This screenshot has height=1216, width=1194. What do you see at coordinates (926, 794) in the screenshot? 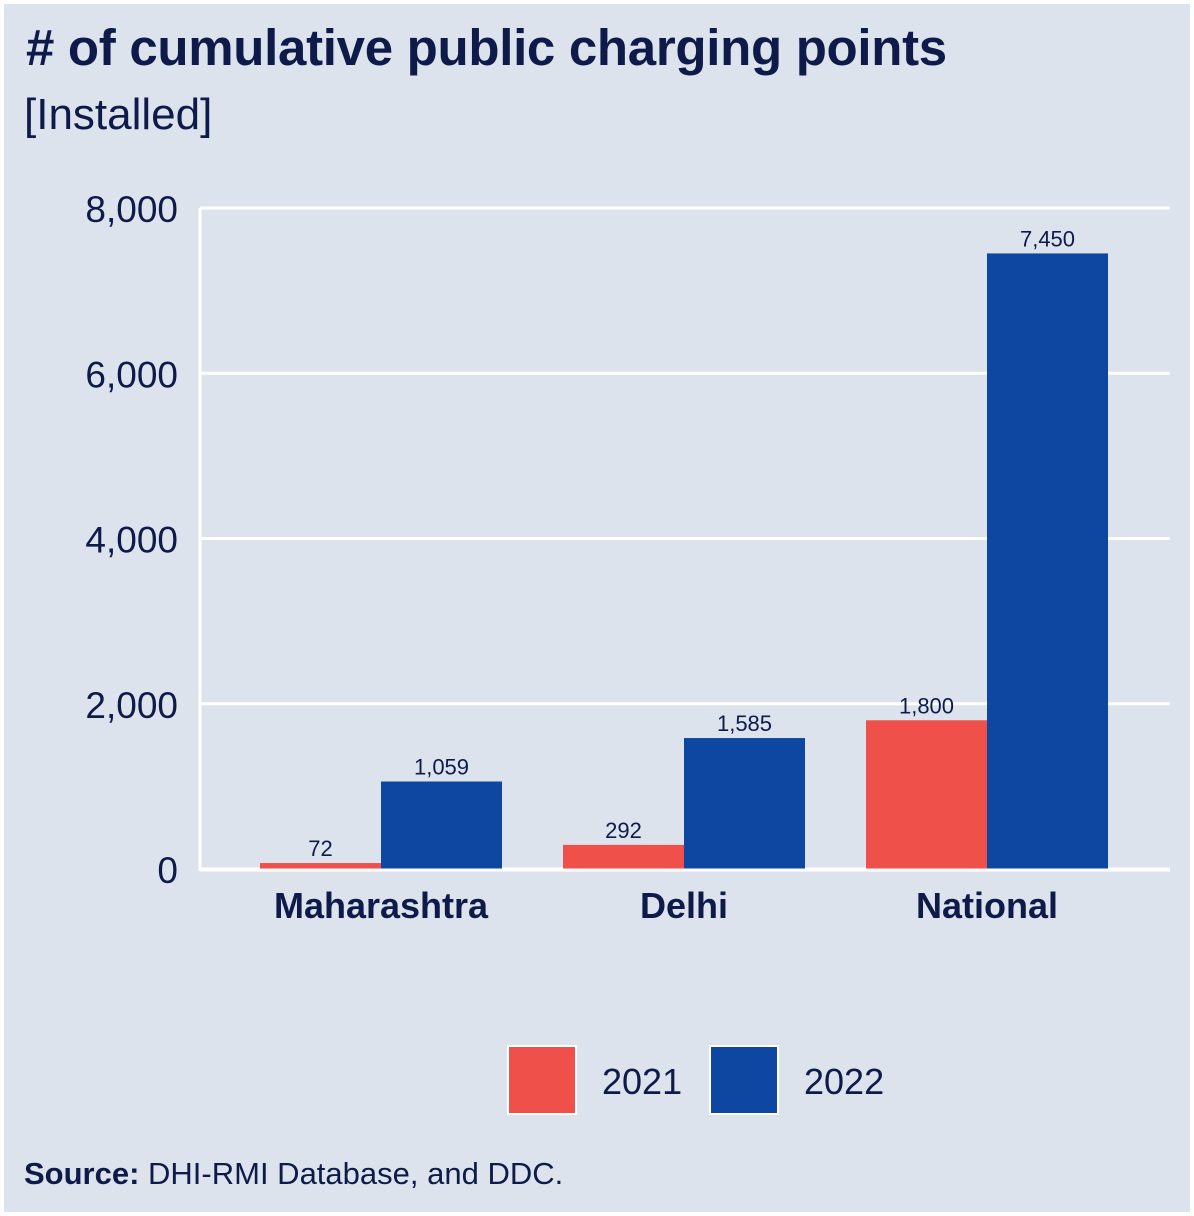
I see `bar-2021-national` at bounding box center [926, 794].